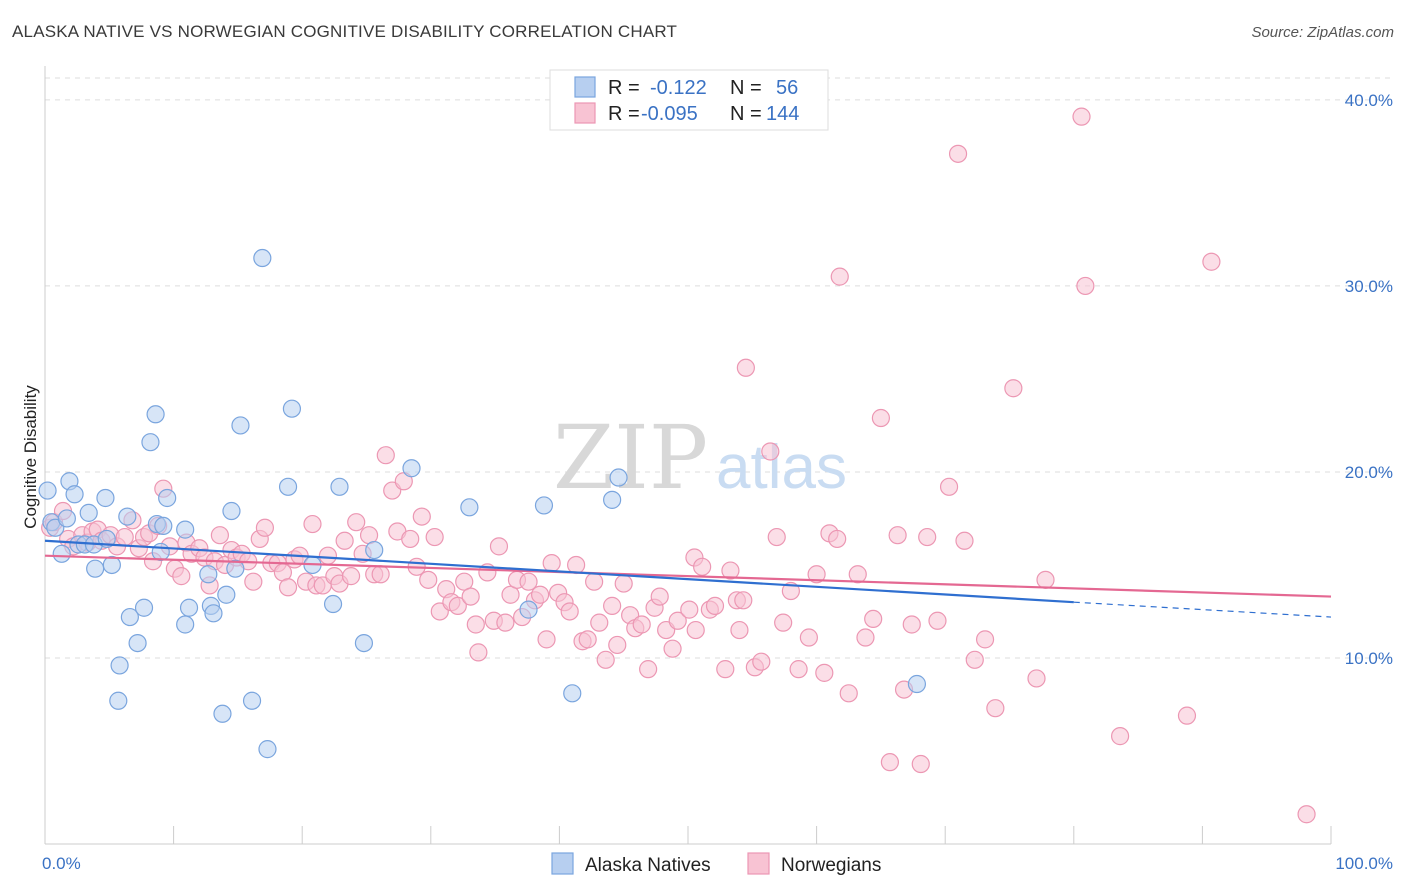  Describe the element at coordinates (1202, 609) in the screenshot. I see `alaska-natives-trend-extension` at that location.